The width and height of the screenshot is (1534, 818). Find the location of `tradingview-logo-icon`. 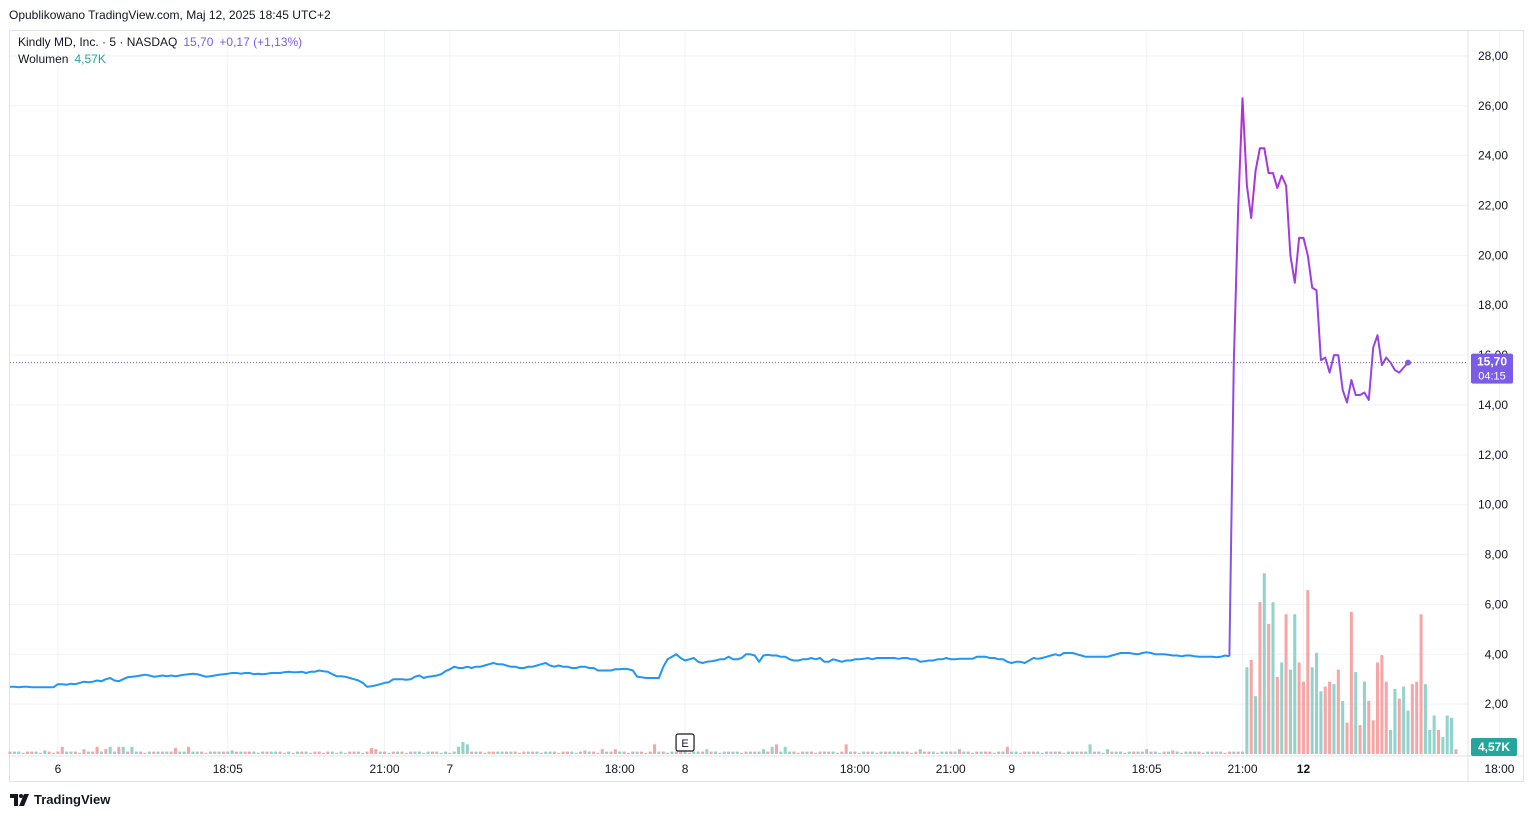

tradingview-logo-icon is located at coordinates (20, 799).